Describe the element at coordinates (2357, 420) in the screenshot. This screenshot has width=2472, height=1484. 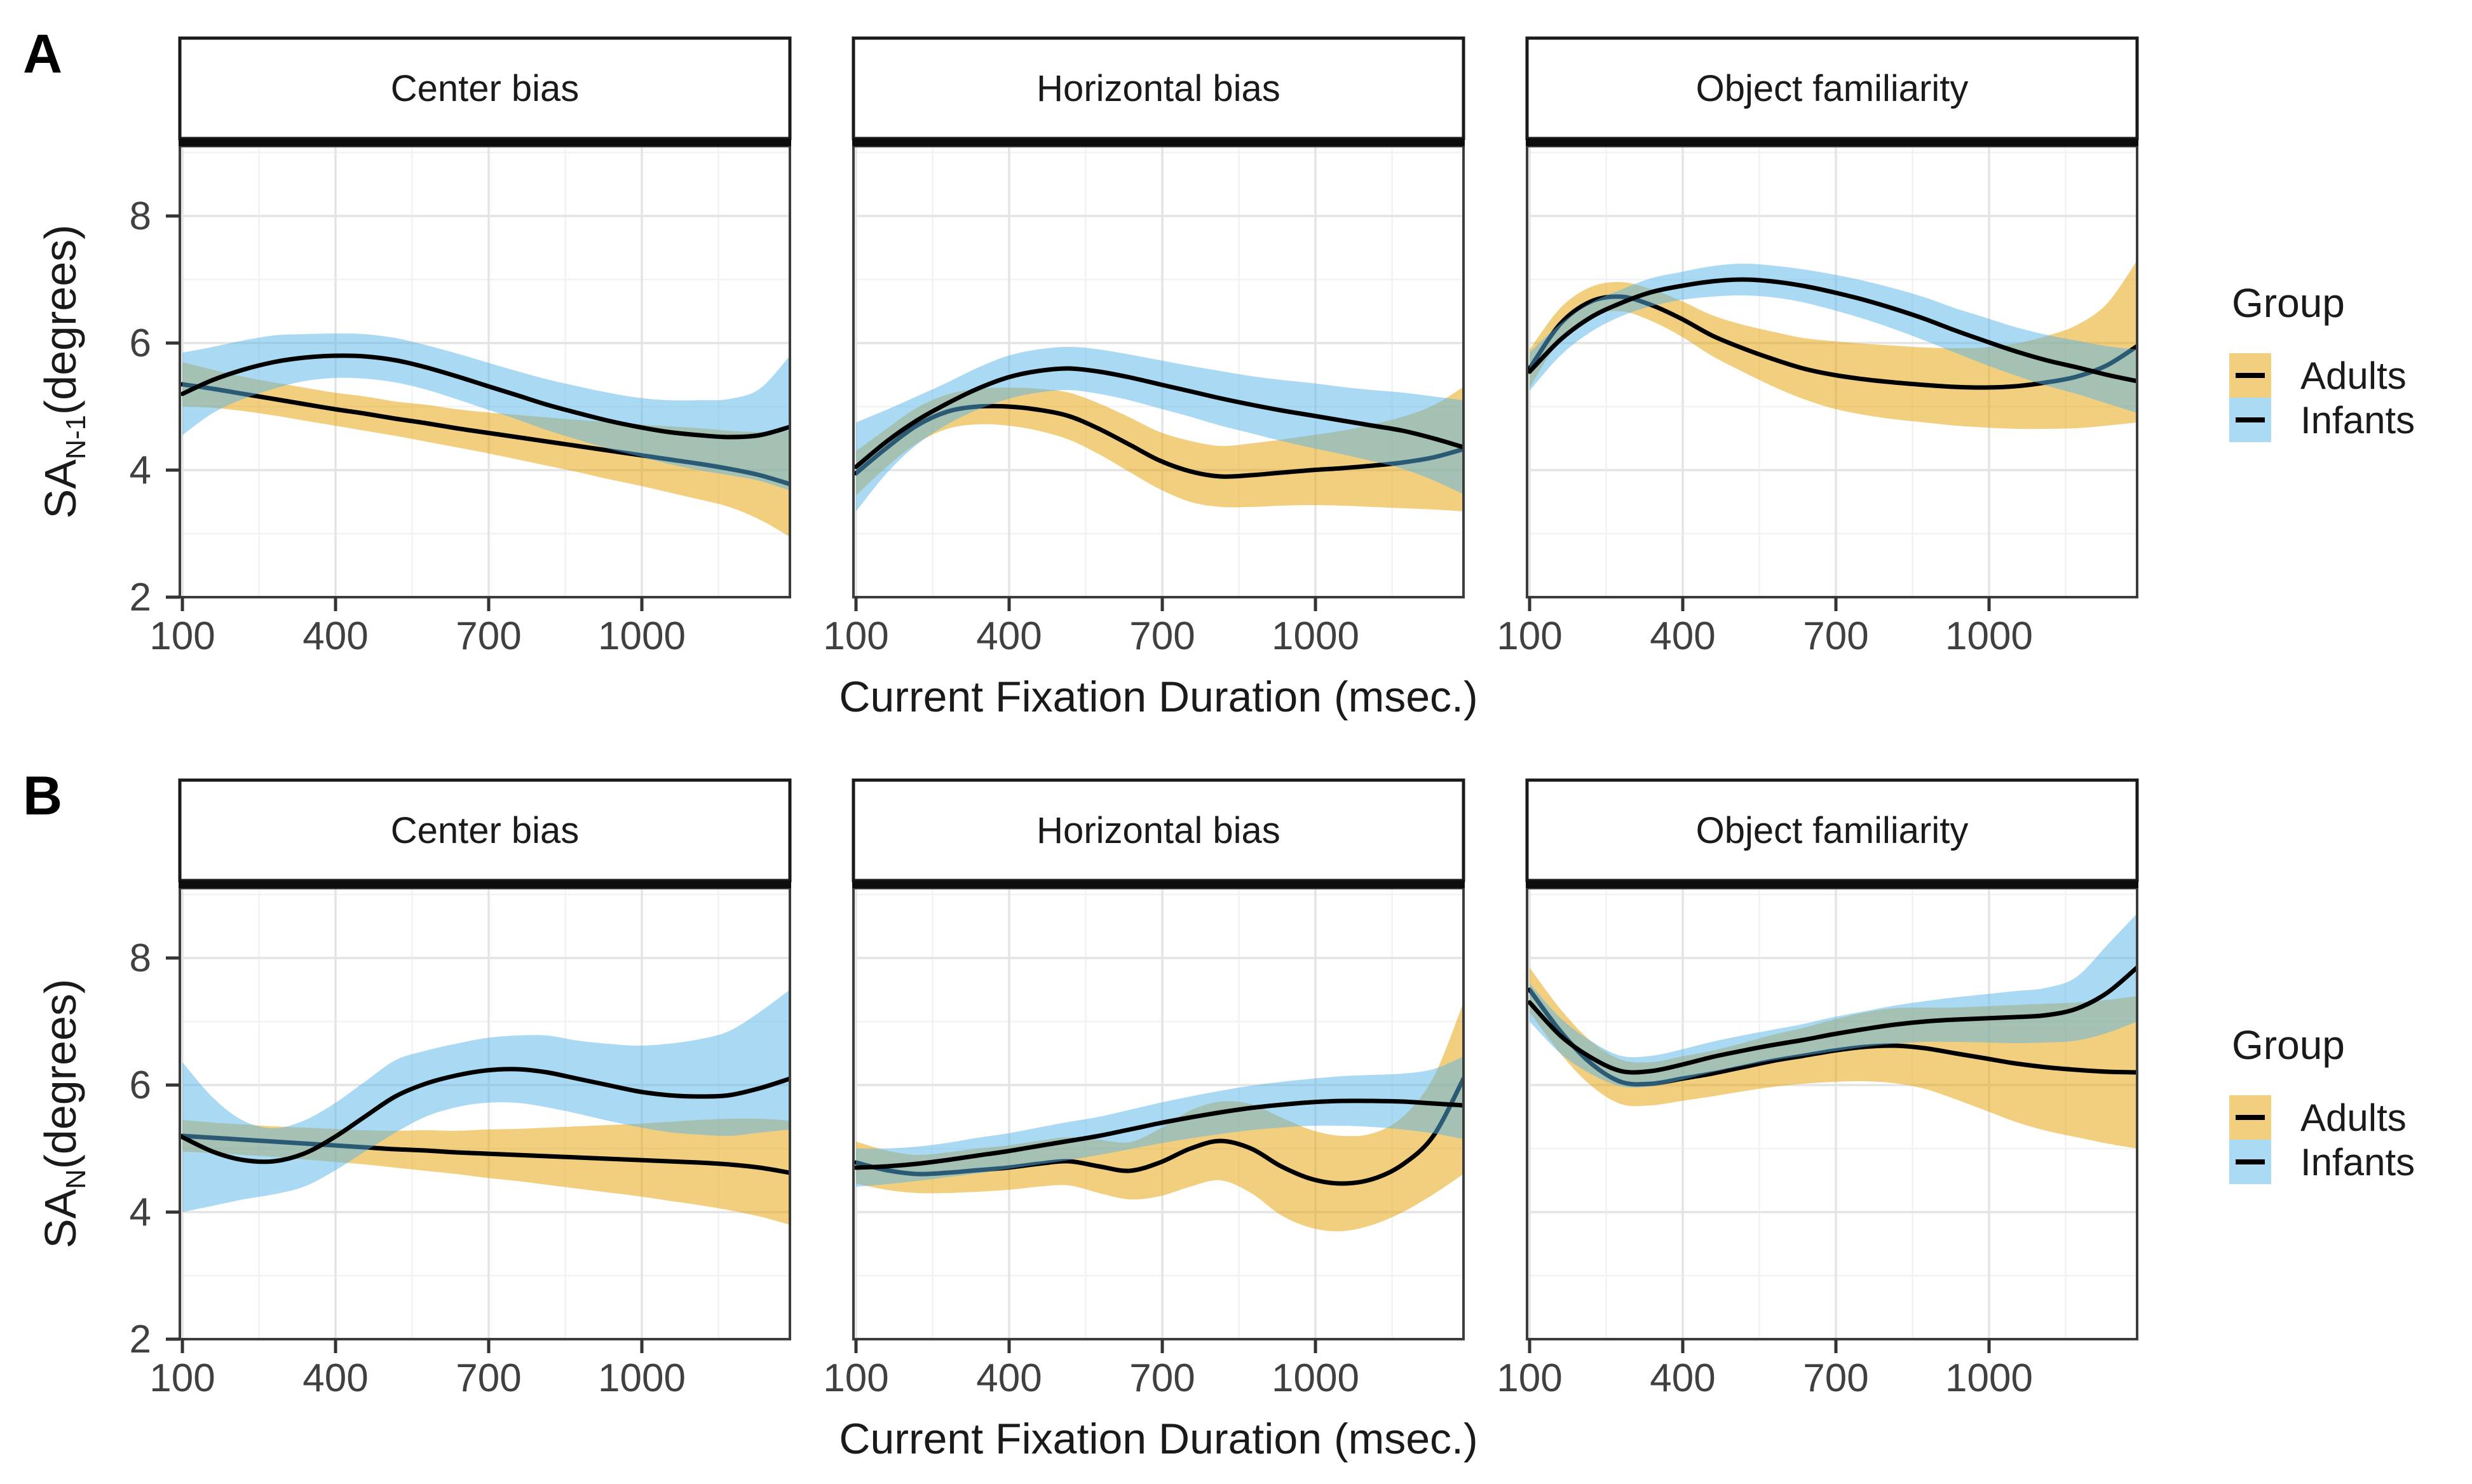
I see `legend-label-infants: Infants` at that location.